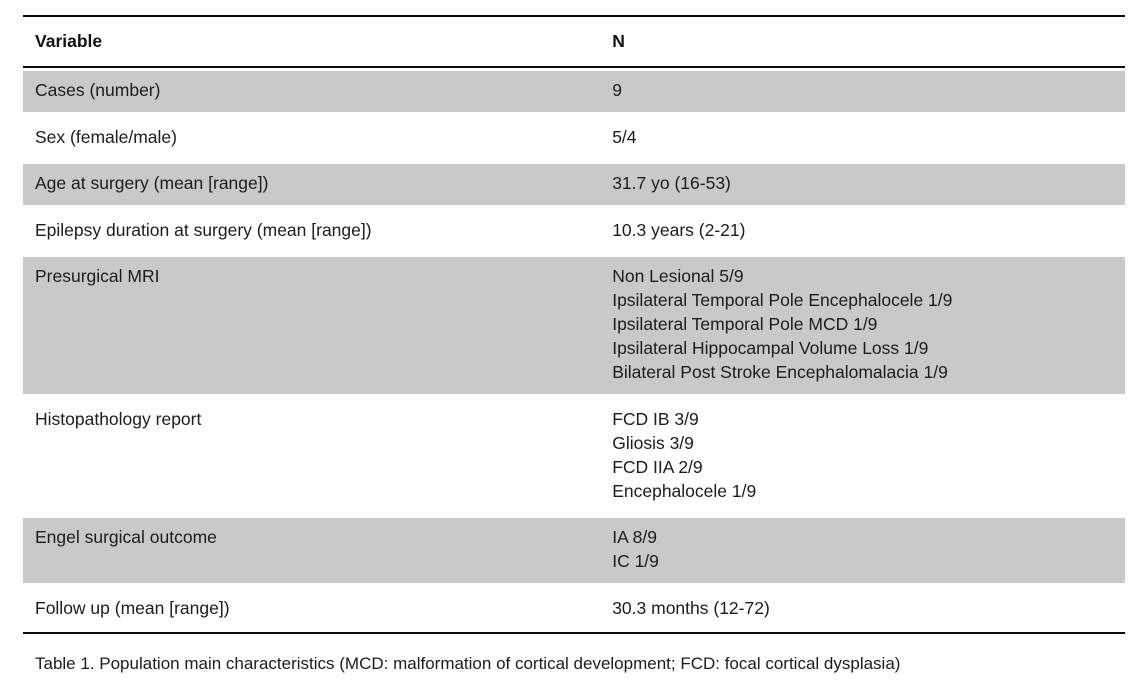 The image size is (1148, 695). I want to click on value-cell: 9, so click(862, 92).